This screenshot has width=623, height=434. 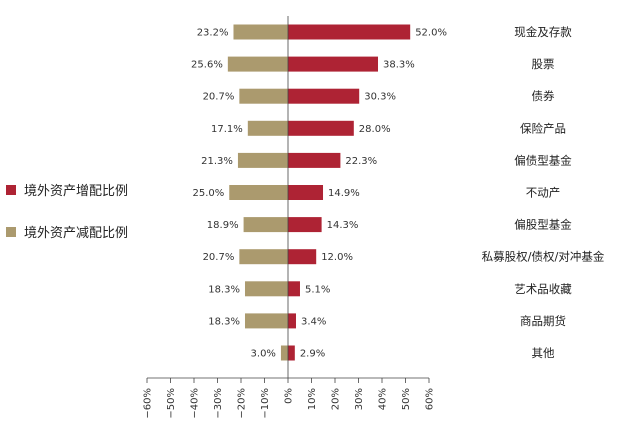 What do you see at coordinates (312, 399) in the screenshot?
I see `x-tick-label: 10%` at bounding box center [312, 399].